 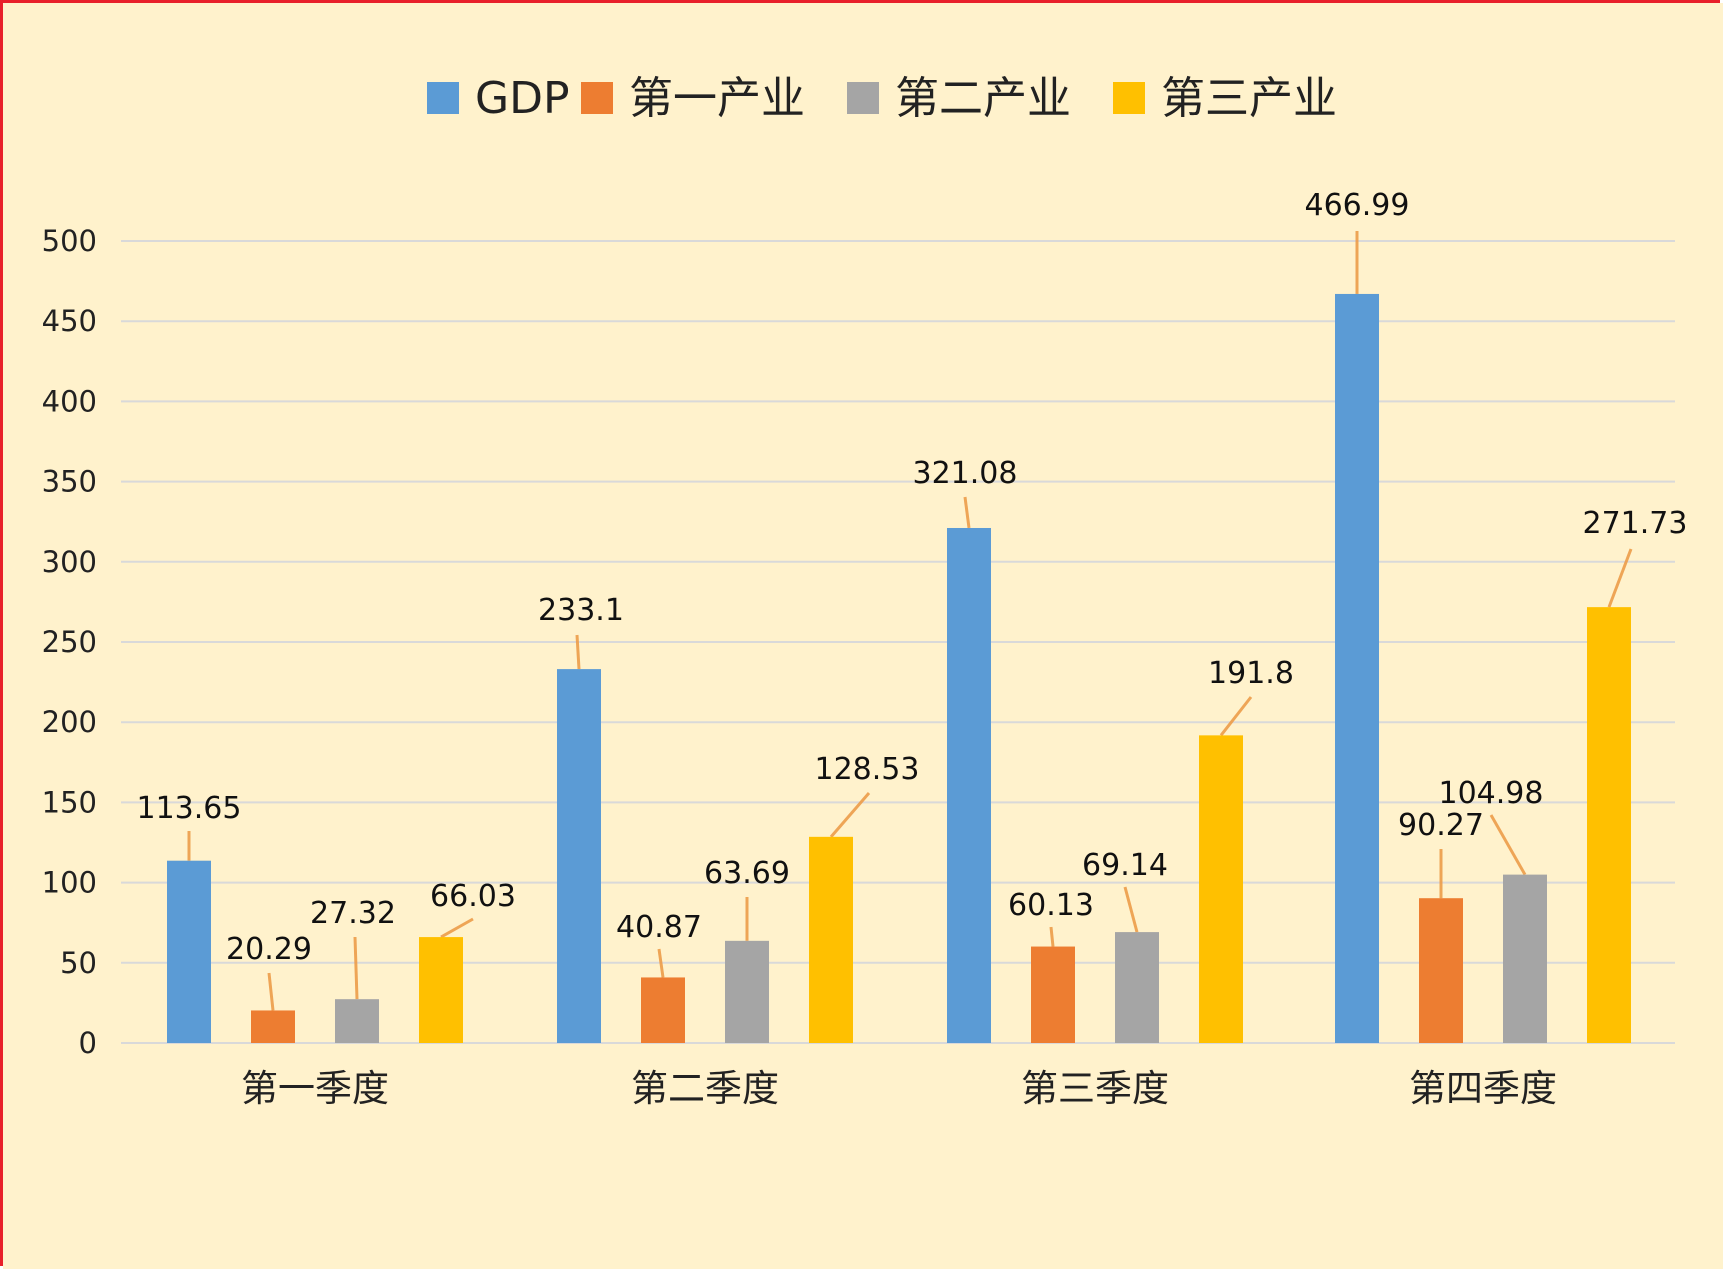 What do you see at coordinates (969, 785) in the screenshot?
I see `bar-series1-cat3` at bounding box center [969, 785].